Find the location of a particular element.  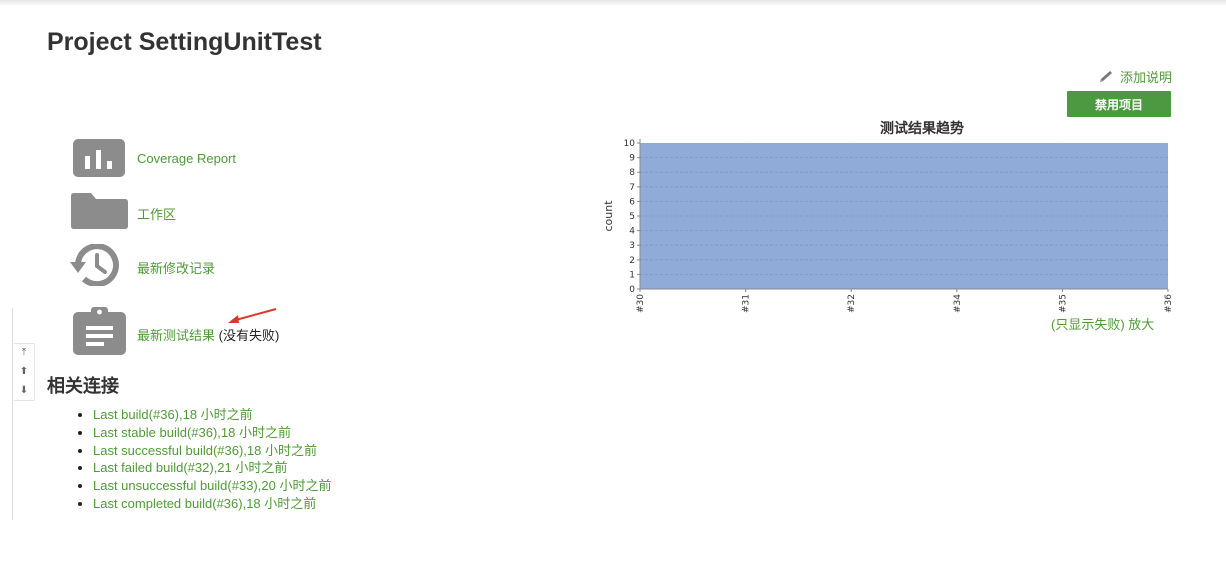

scroll-top-icon: ⤒ is located at coordinates (24, 353).